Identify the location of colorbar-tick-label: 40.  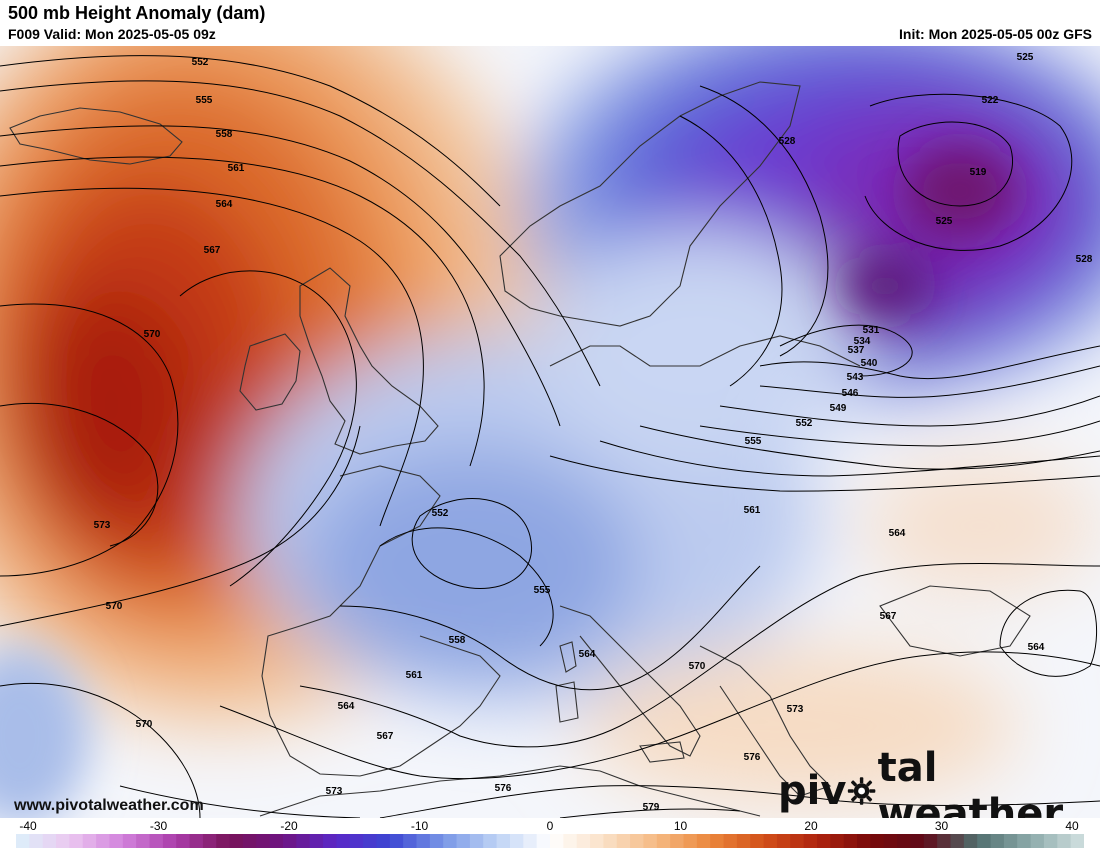
(1072, 826).